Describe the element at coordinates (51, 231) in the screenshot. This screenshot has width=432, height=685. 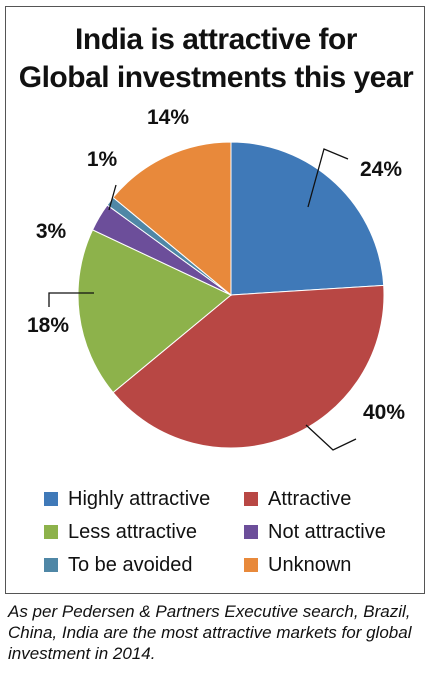
I see `data-label-not-attractive: 3%` at that location.